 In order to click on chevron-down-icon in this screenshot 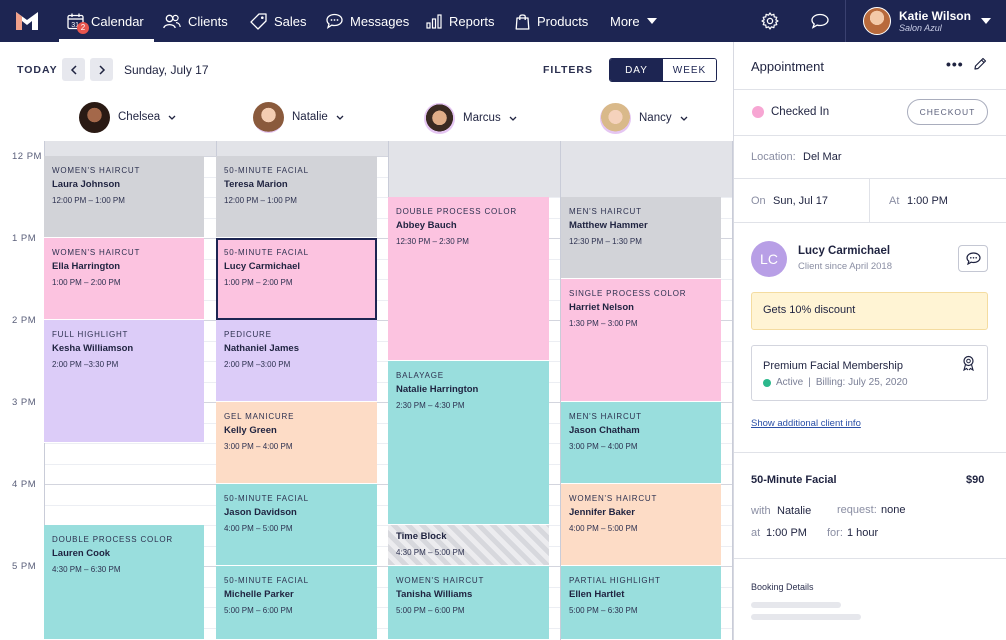, I will do `click(340, 117)`.